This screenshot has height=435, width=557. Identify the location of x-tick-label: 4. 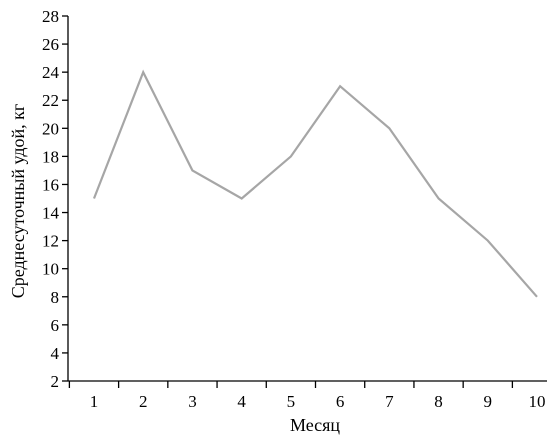
(241, 401).